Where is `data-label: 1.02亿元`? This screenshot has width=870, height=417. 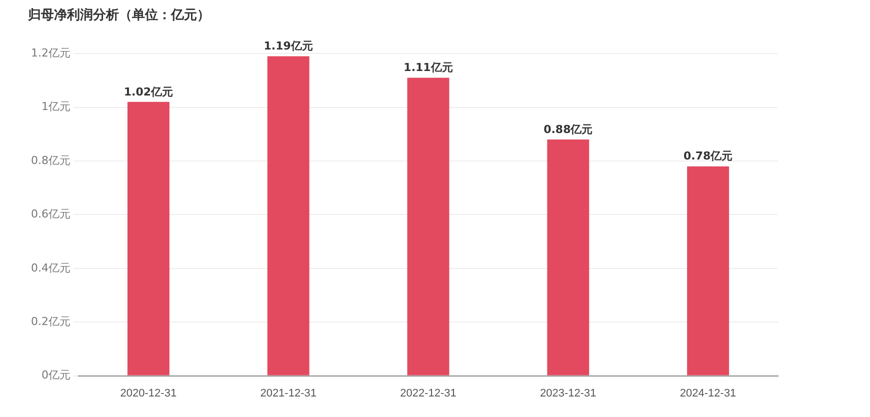 data-label: 1.02亿元 is located at coordinates (149, 91).